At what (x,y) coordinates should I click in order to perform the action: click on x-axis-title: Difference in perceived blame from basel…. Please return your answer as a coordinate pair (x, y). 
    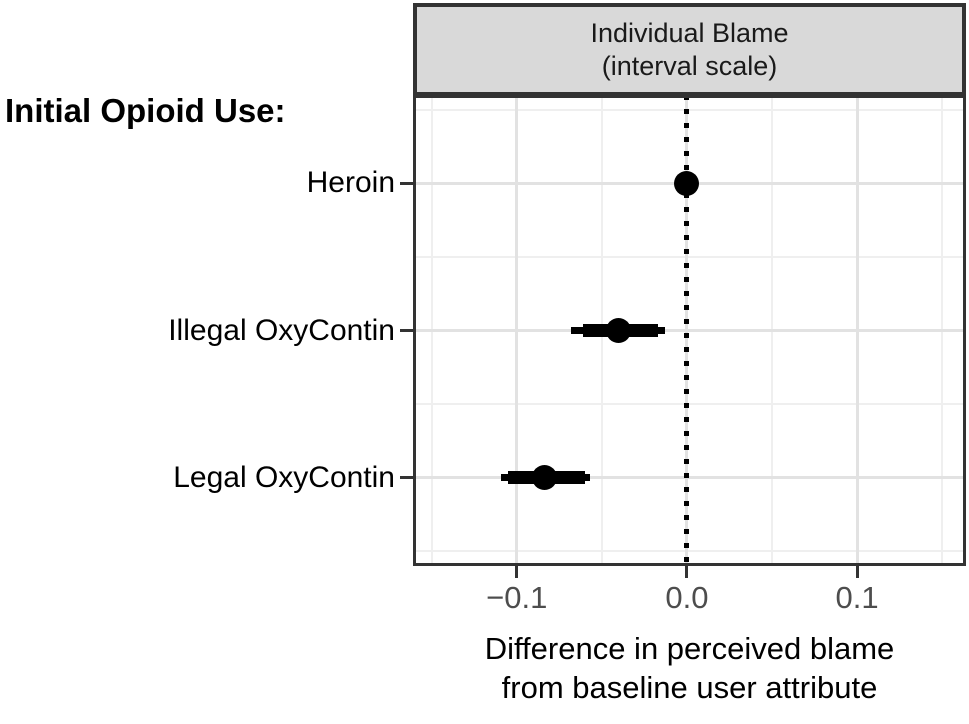
    Looking at the image, I should click on (676, 668).